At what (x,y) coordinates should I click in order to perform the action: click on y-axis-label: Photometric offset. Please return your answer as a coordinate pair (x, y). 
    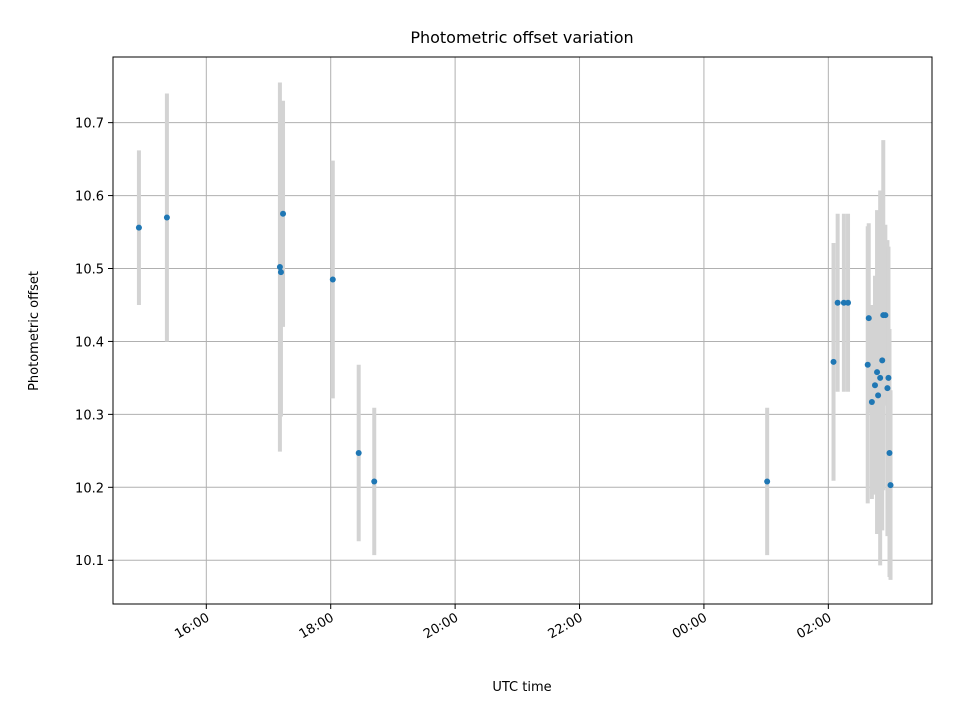
    Looking at the image, I should click on (34, 331).